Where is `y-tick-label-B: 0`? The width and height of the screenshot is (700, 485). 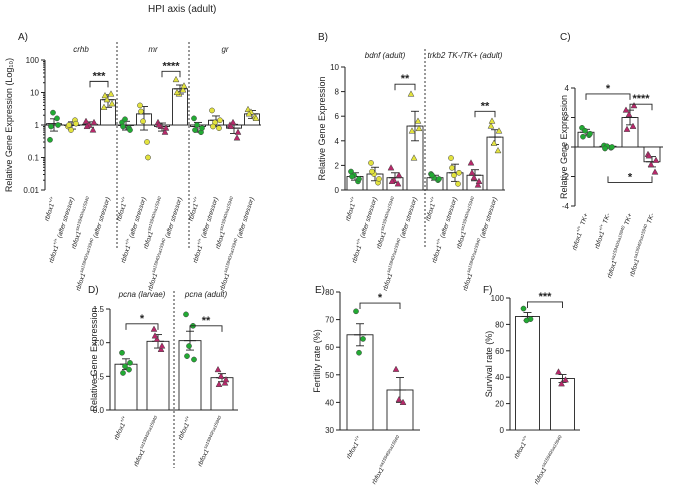
y-tick-label-B: 0 is located at coordinates (337, 190).